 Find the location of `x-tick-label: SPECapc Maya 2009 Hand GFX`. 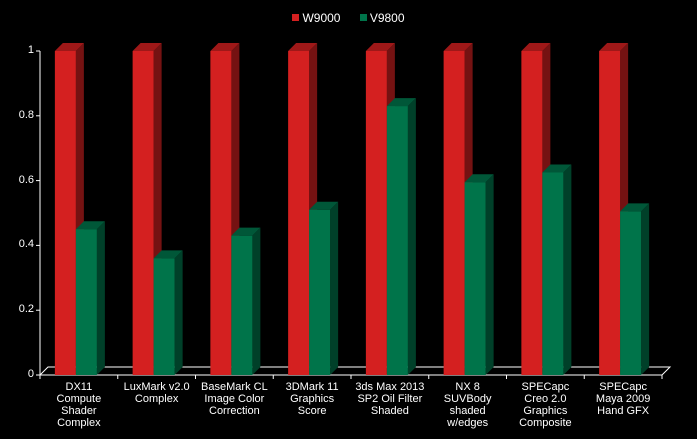

x-tick-label: SPECapc Maya 2009 Hand GFX is located at coordinates (623, 399).